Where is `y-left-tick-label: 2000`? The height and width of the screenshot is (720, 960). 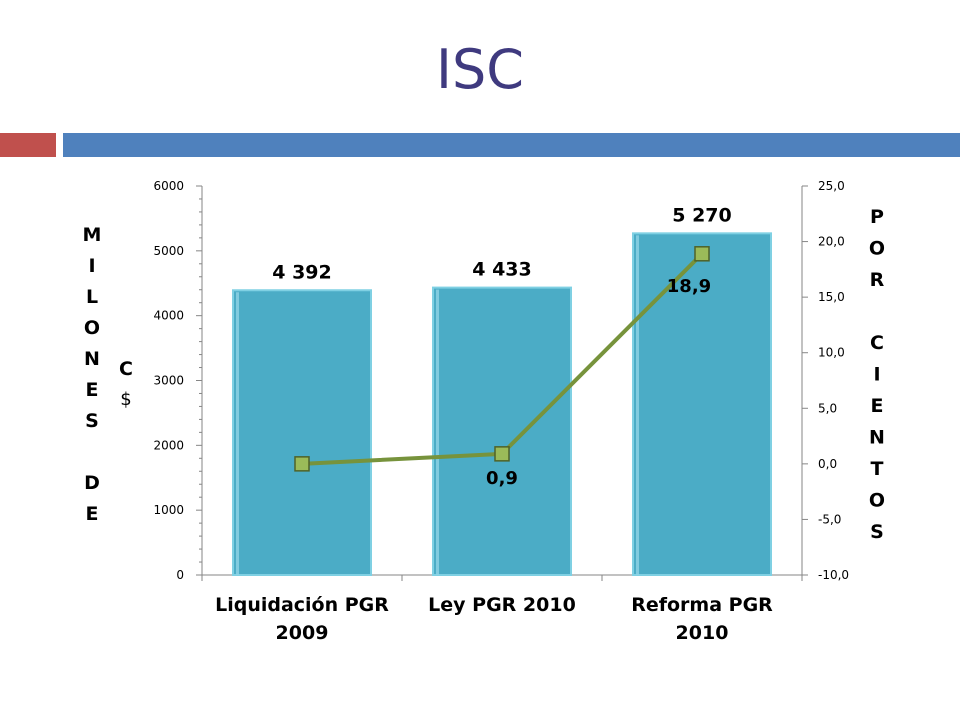 y-left-tick-label: 2000 is located at coordinates (168, 445).